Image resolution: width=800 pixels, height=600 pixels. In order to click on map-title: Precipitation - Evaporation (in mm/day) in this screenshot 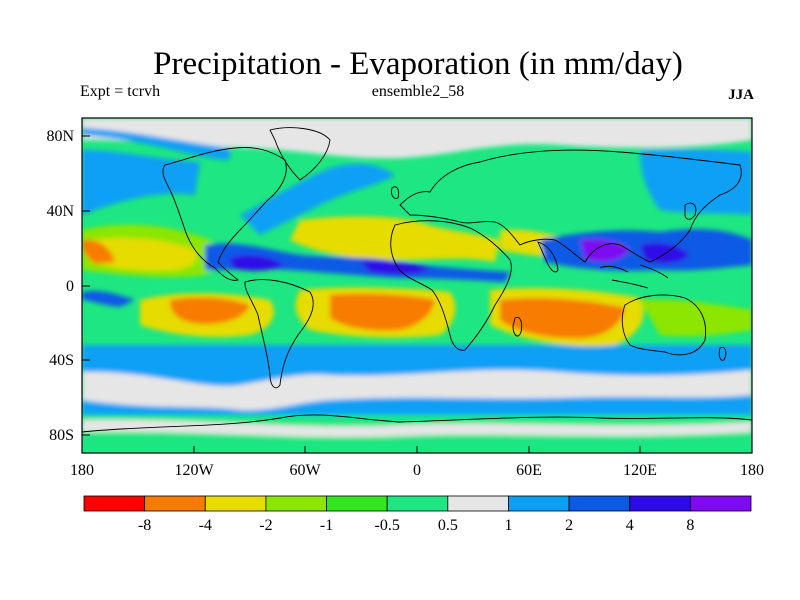, I will do `click(418, 64)`.